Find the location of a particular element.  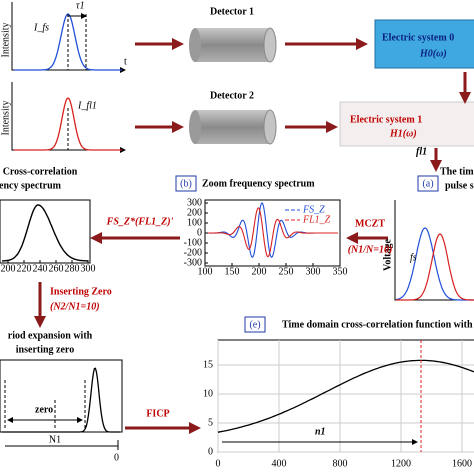

x-tick-label: 240 is located at coordinates (40, 268).